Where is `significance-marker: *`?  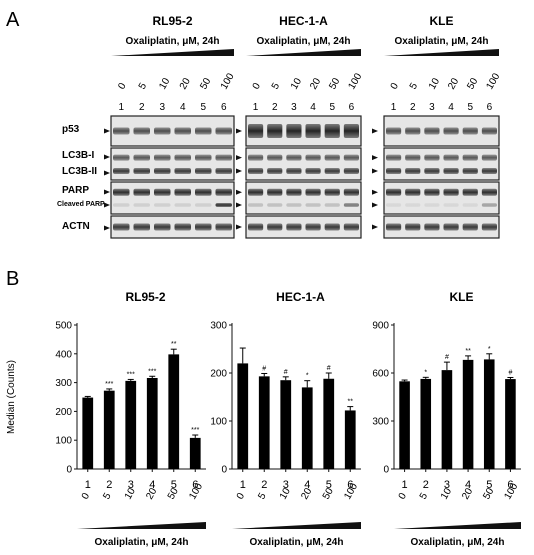 significance-marker: * is located at coordinates (307, 376).